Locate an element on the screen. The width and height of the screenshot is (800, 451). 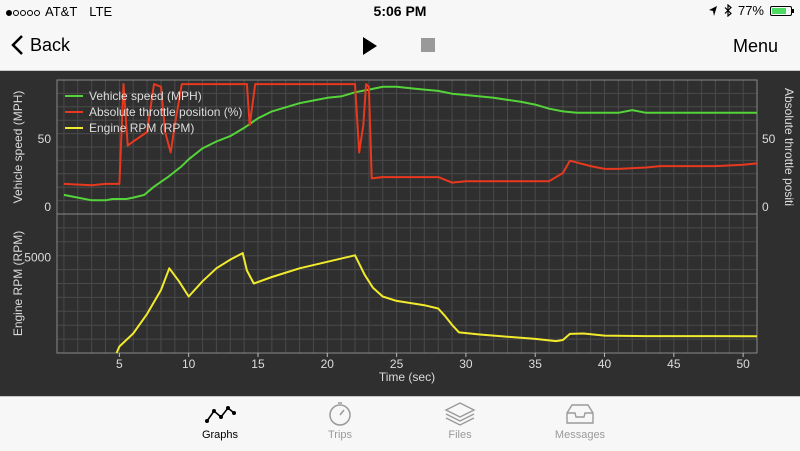
location-arrow-icon is located at coordinates (712, 10).